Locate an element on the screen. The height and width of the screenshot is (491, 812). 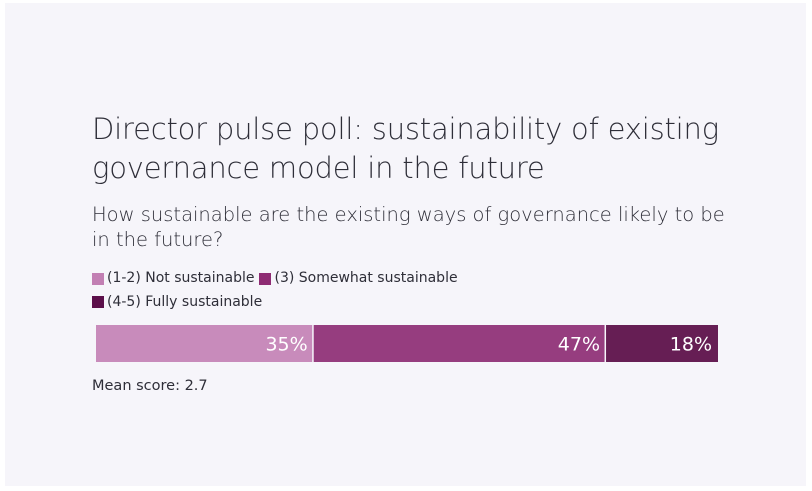
legend-item-not-sustainable: (1-2) Not sustainable is located at coordinates (173, 278).